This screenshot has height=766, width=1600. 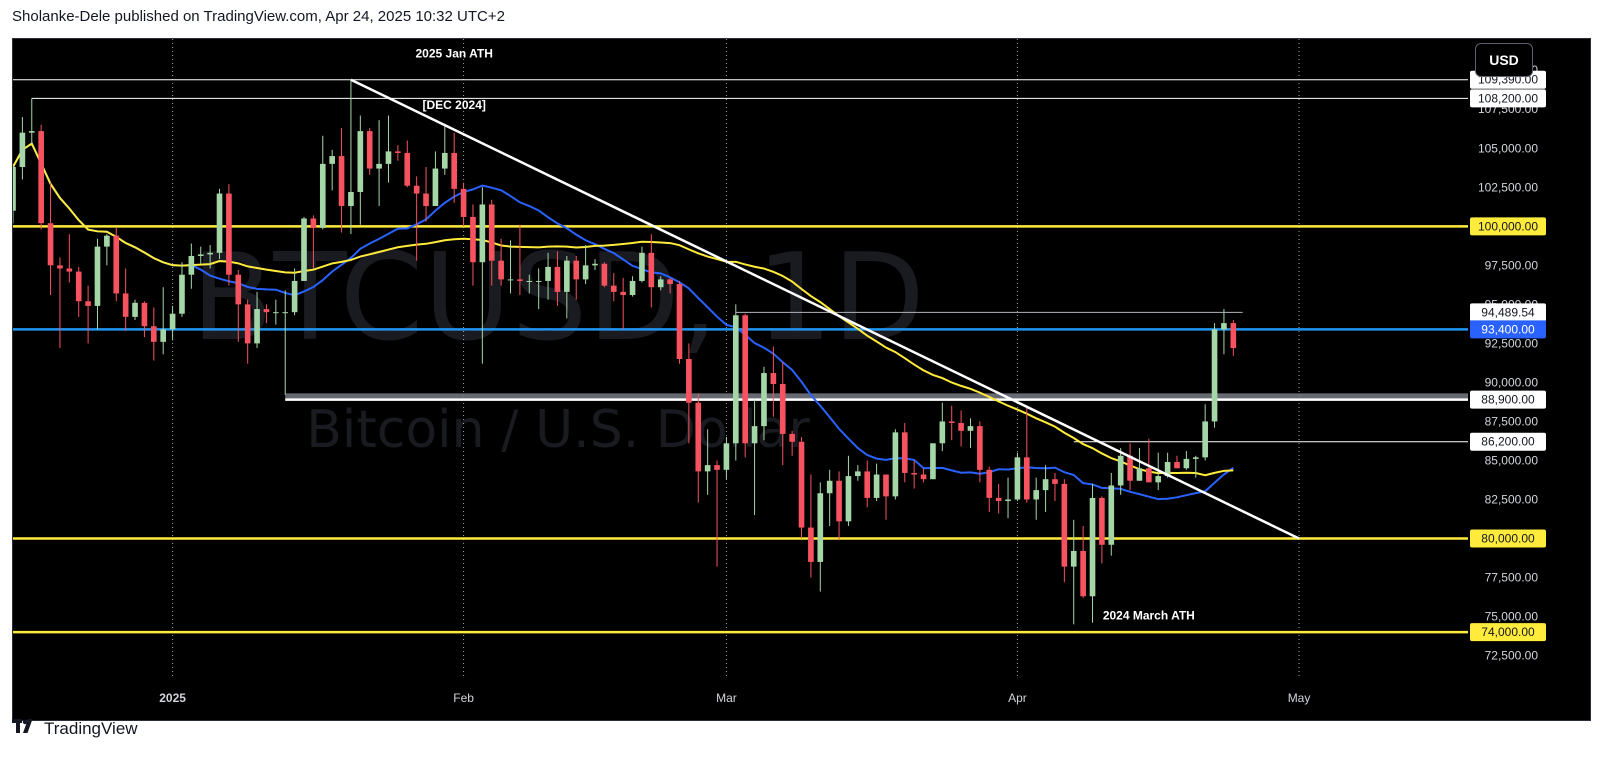 I want to click on time-label-2025: 2025, so click(x=172, y=698).